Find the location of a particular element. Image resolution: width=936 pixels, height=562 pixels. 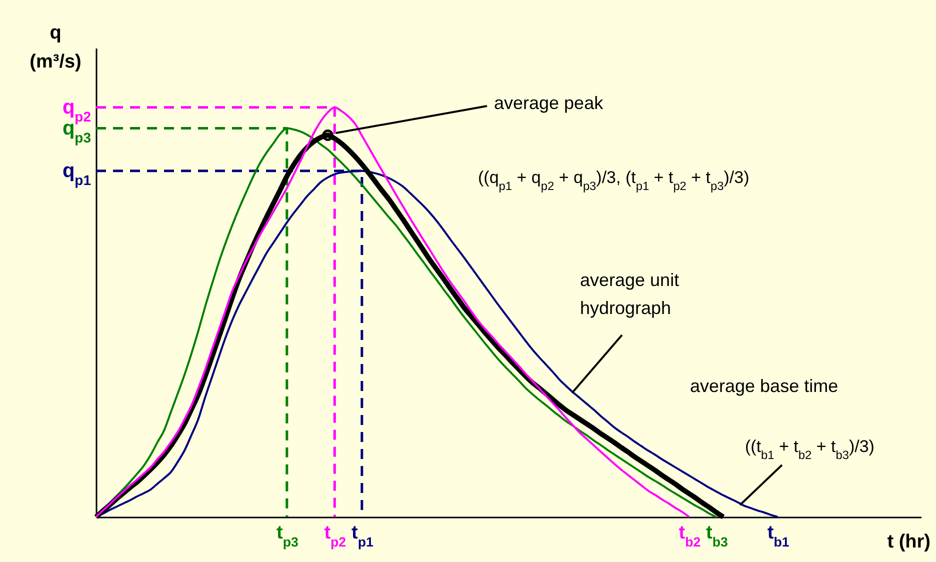

y-axis-title: q (m³/s) is located at coordinates (56, 47).